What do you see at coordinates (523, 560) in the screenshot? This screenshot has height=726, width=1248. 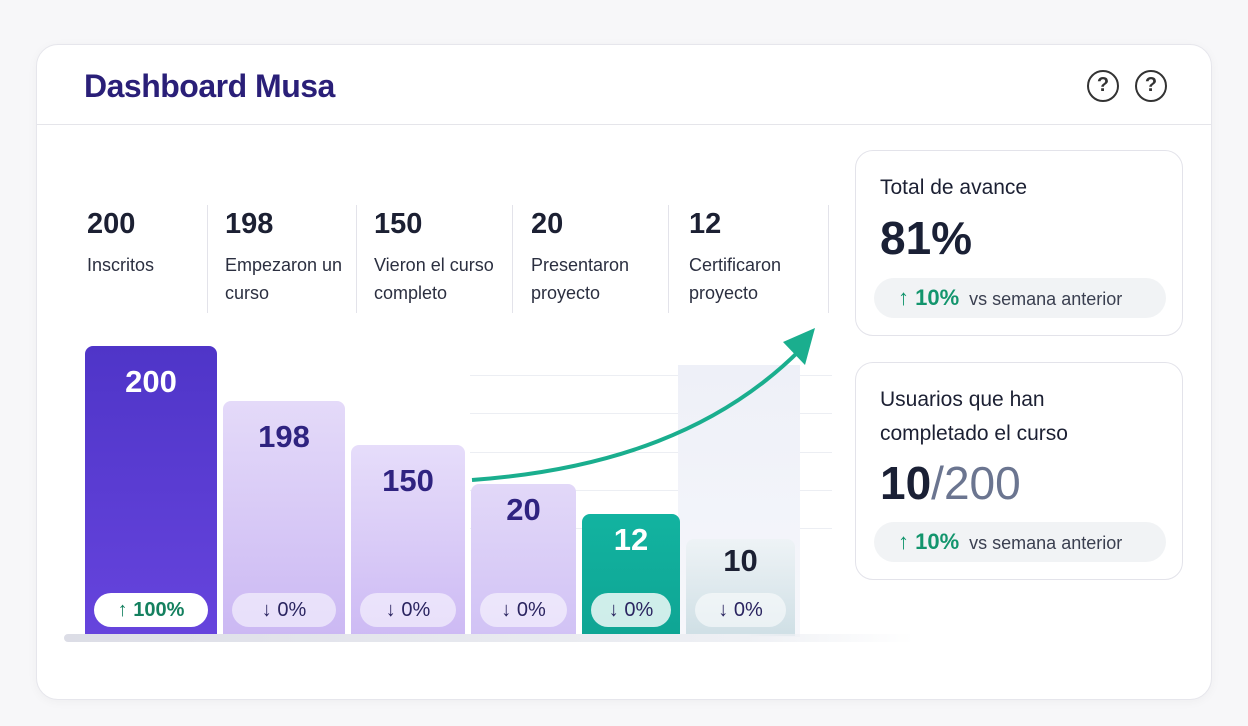 I see `funnel-bar-presentaron: 20 ↓ 0%` at bounding box center [523, 560].